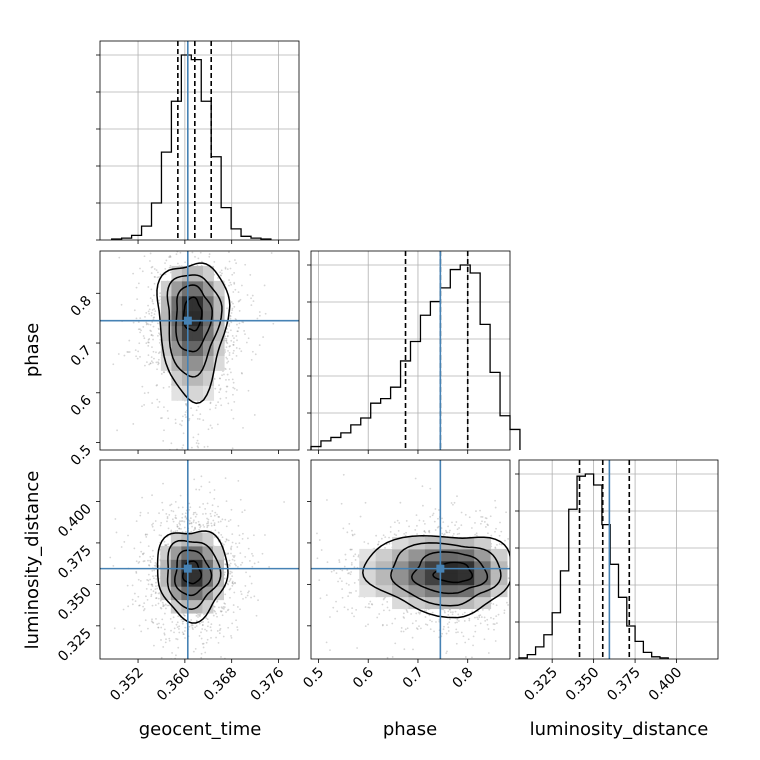 Image resolution: width=760 pixels, height=760 pixels. What do you see at coordinates (413, 678) in the screenshot?
I see `joint-phase-vs-luminosity-distance-xticklabel-2: 0.7` at bounding box center [413, 678].